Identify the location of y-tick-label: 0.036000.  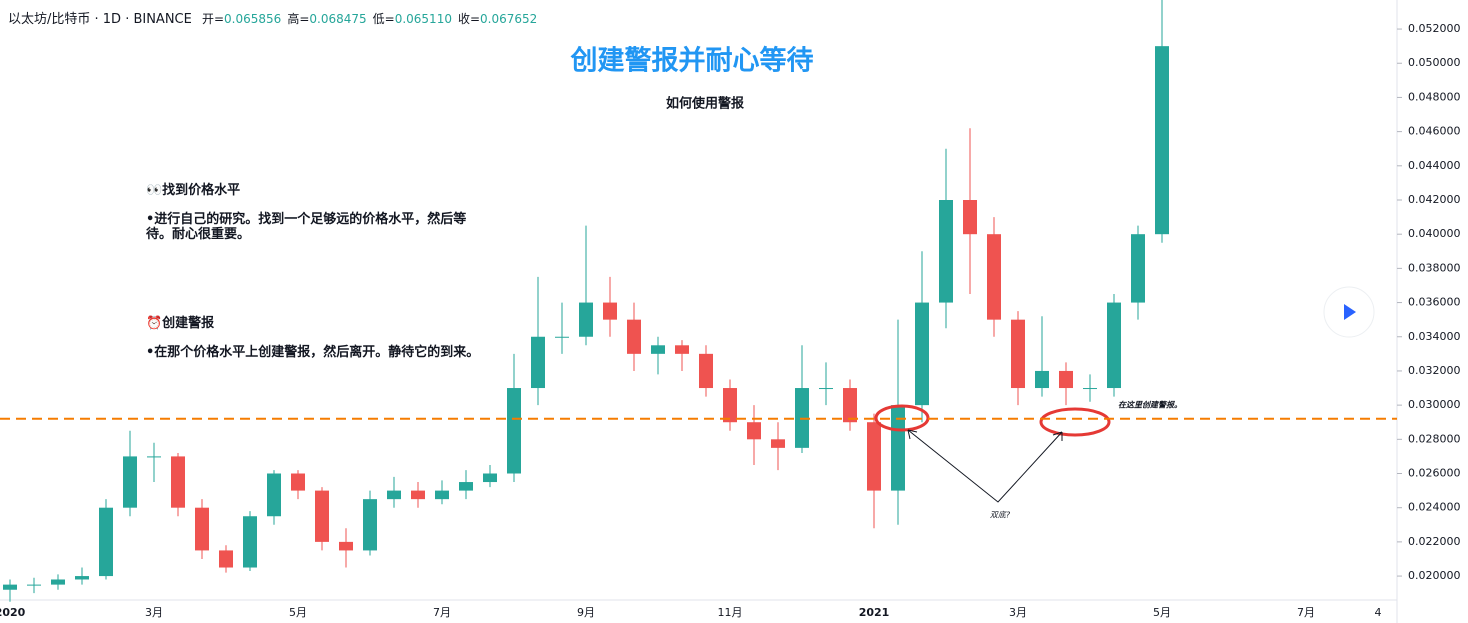
(1434, 302).